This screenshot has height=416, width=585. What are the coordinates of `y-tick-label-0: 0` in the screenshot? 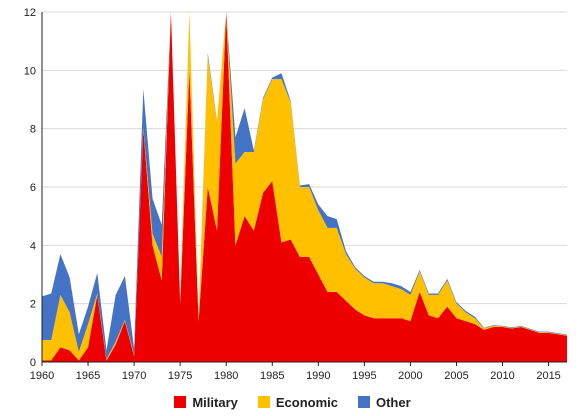 It's located at (33, 363).